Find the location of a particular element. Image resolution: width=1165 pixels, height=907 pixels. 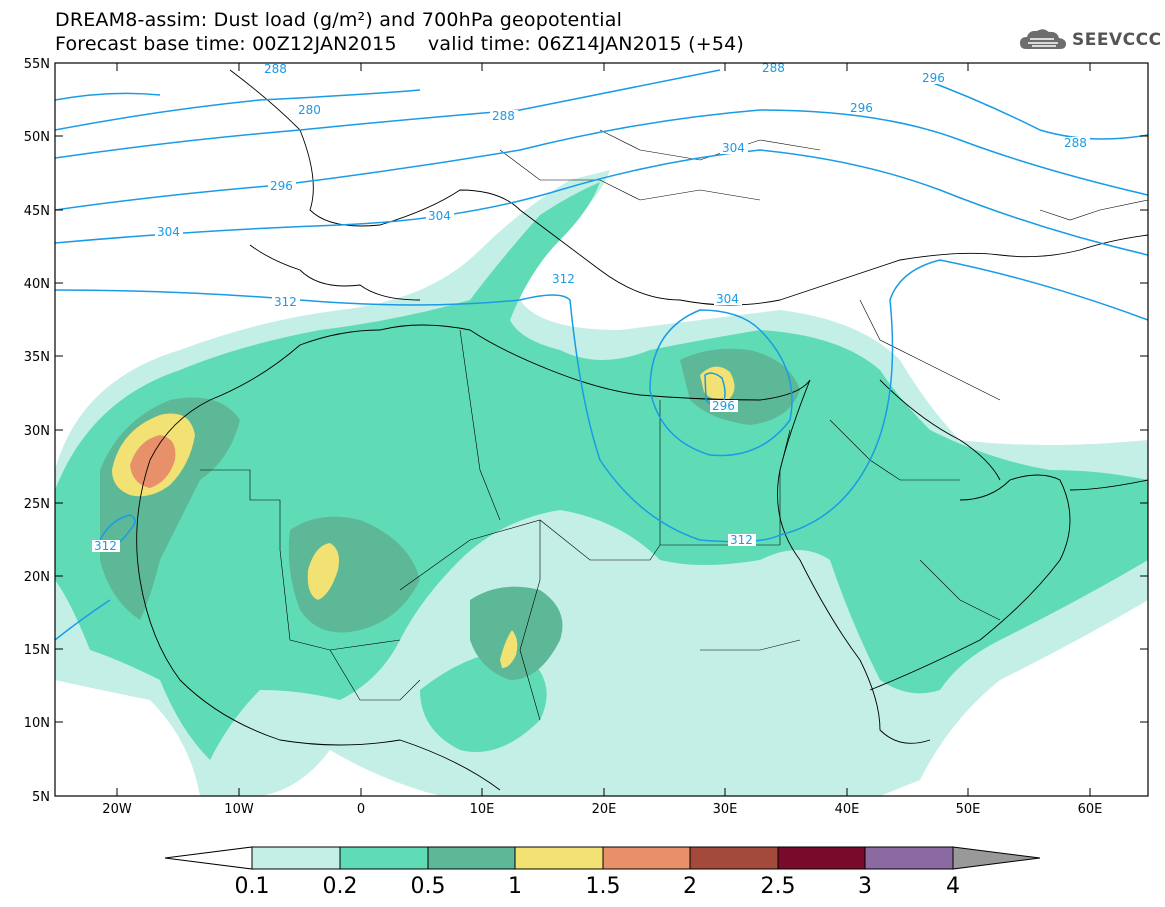

contour-line-288-east is located at coordinates (1033, 108).